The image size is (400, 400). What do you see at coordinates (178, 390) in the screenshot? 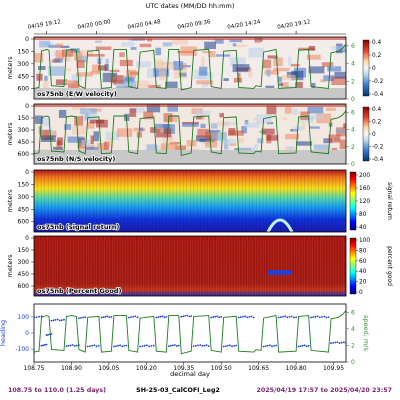
I see `footer-cruise-name: SH-25-03_CalCOFI_Leg2` at bounding box center [178, 390].